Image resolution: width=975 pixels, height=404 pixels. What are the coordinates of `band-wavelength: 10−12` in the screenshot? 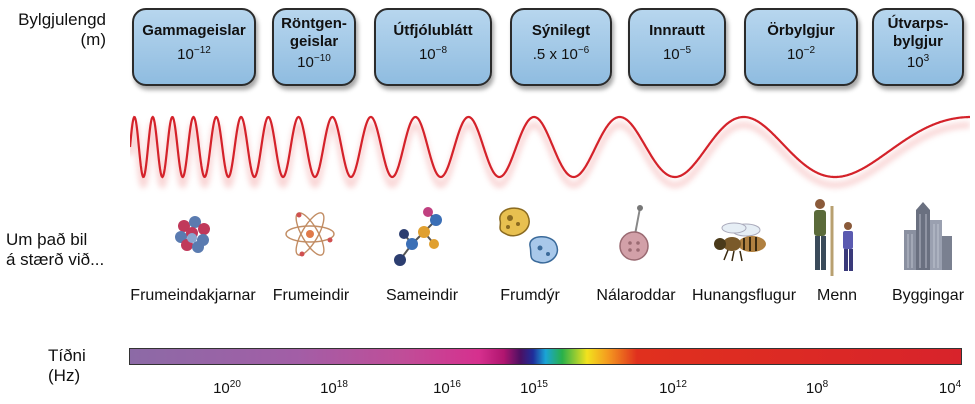 It's located at (194, 54).